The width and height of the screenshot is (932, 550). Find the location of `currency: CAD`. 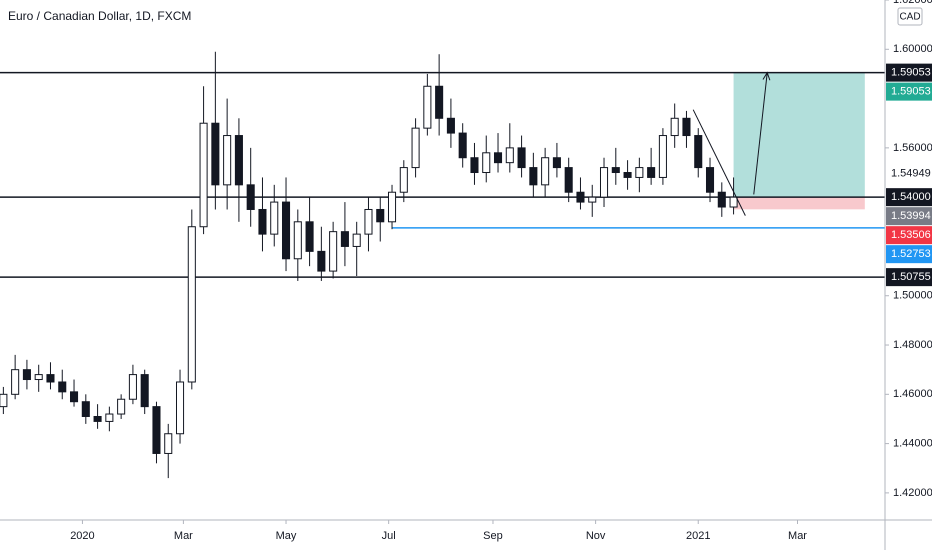

currency: CAD is located at coordinates (909, 17).